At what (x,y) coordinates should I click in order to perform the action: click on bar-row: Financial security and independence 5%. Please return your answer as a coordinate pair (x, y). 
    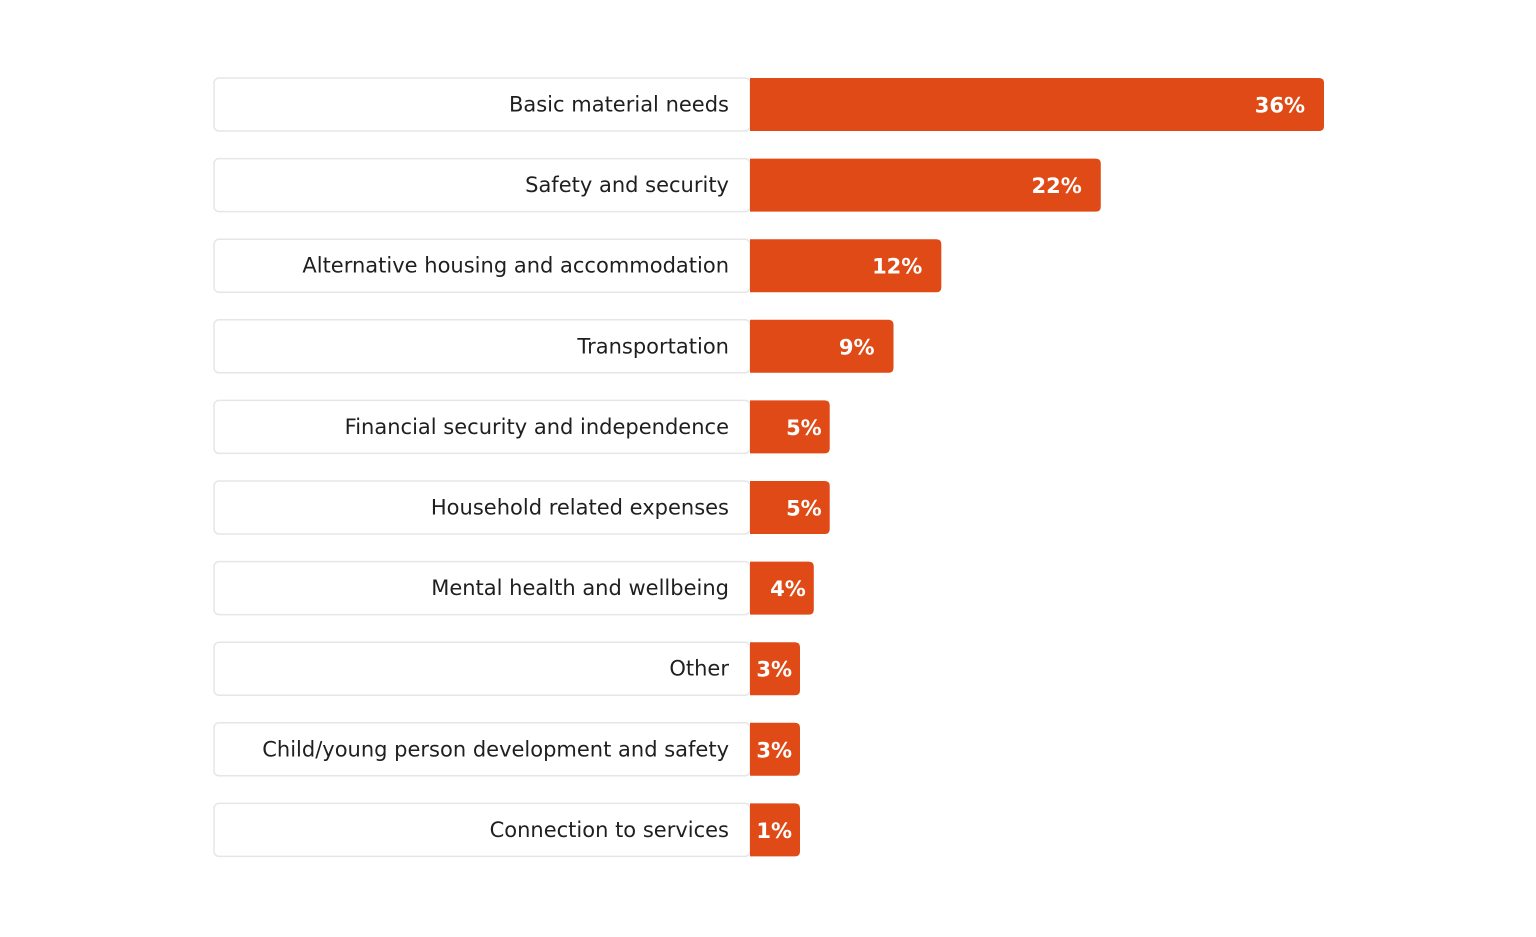
    Looking at the image, I should click on (521, 427).